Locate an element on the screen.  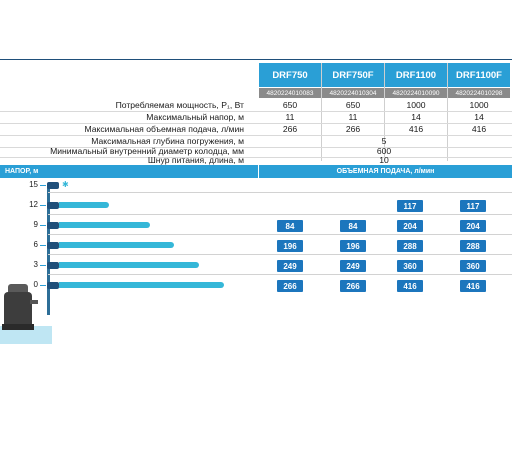
spec-label: Шнур питания, длина, м is located at coordinates (195, 160).